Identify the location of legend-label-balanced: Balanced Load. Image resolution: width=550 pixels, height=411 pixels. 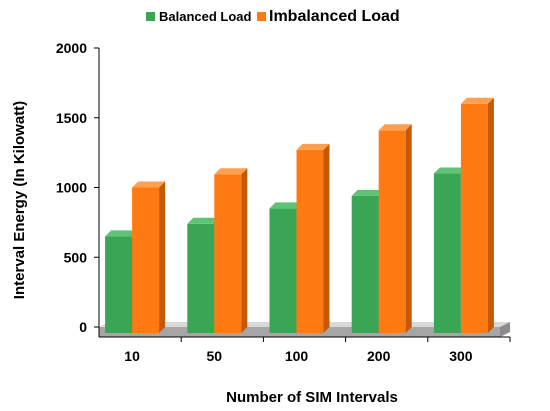
(205, 16).